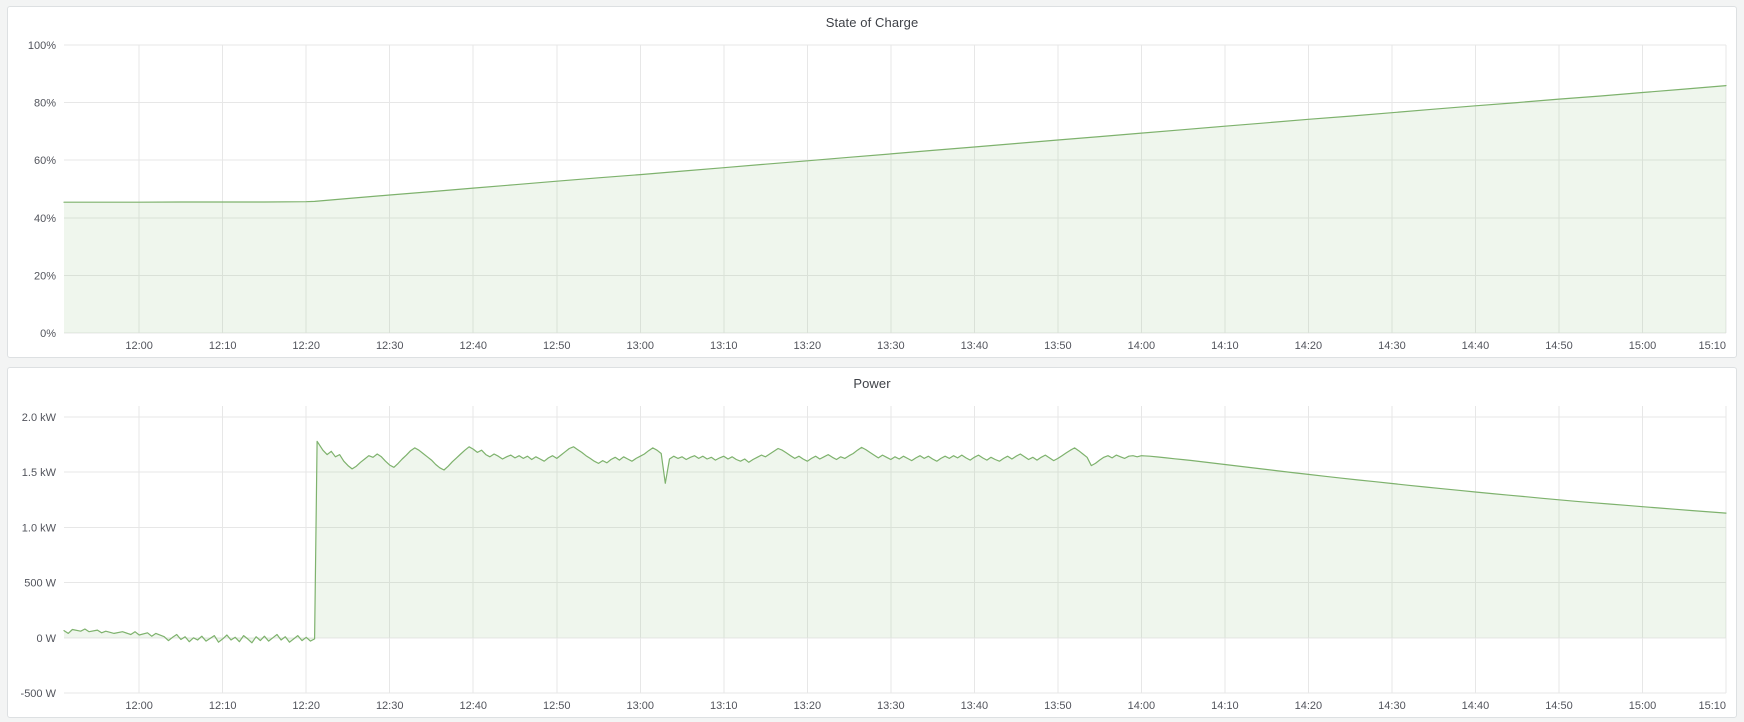 This screenshot has height=722, width=1744. I want to click on y-axis-label: 100%, so click(42, 46).